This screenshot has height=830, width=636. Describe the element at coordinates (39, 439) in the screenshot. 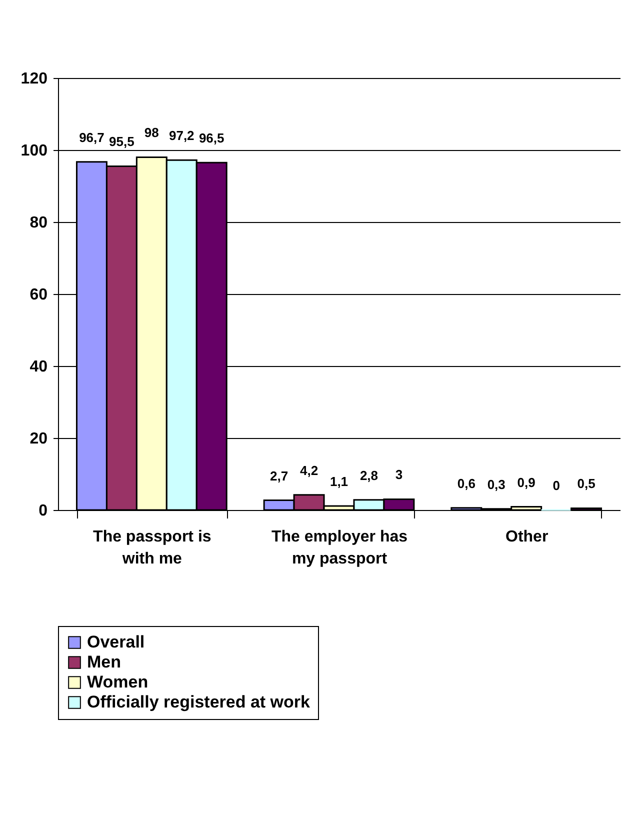

I see `y-tick-label: 20` at that location.